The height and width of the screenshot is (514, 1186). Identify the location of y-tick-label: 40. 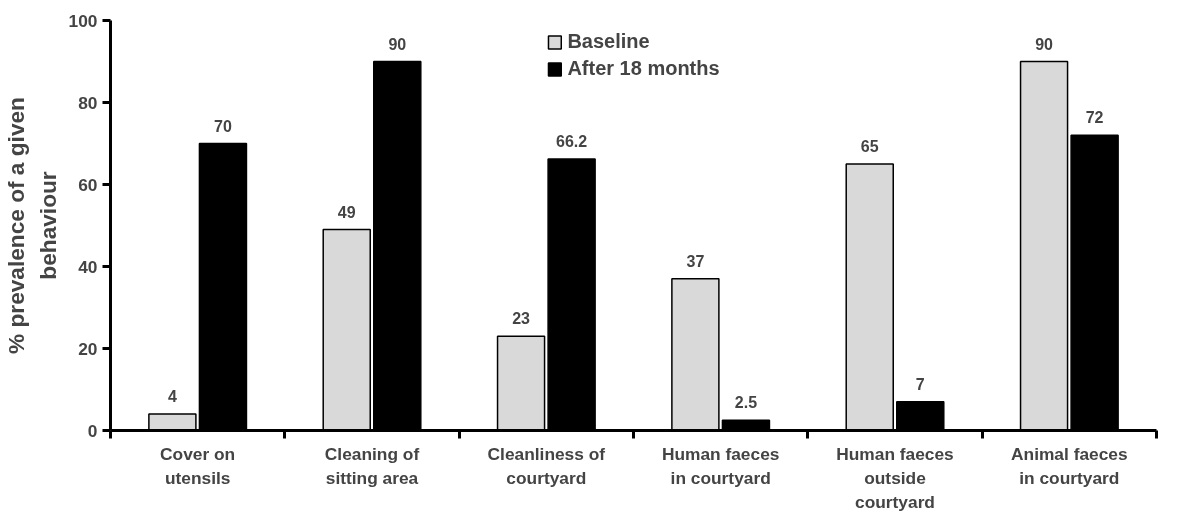
(88, 266).